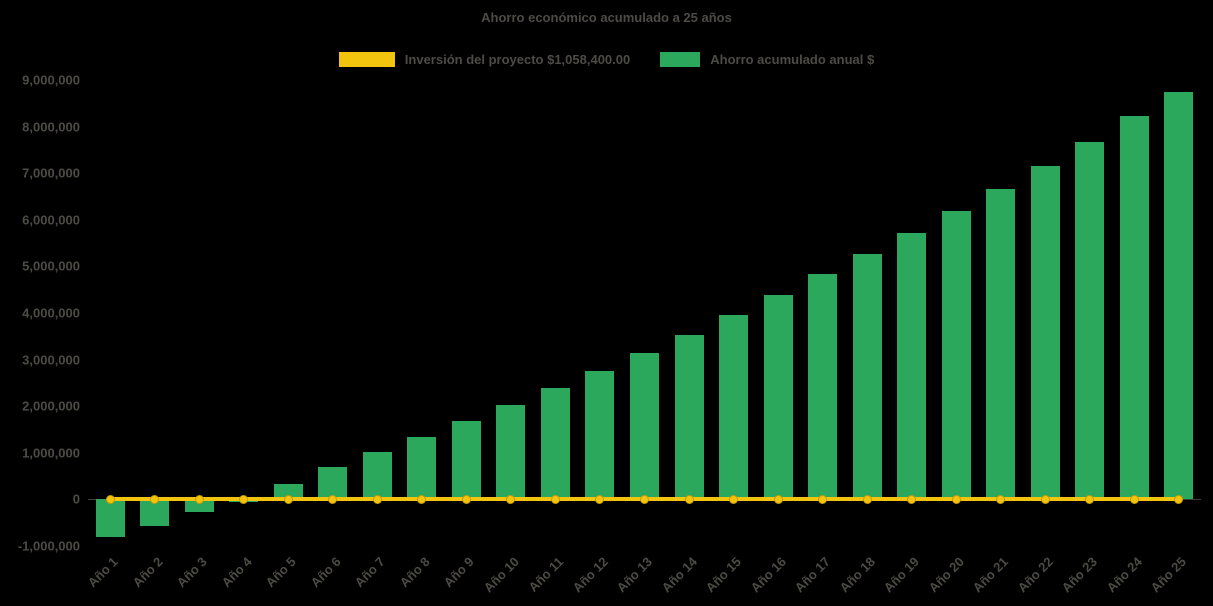  What do you see at coordinates (76, 499) in the screenshot?
I see `y-tick-label: 0` at bounding box center [76, 499].